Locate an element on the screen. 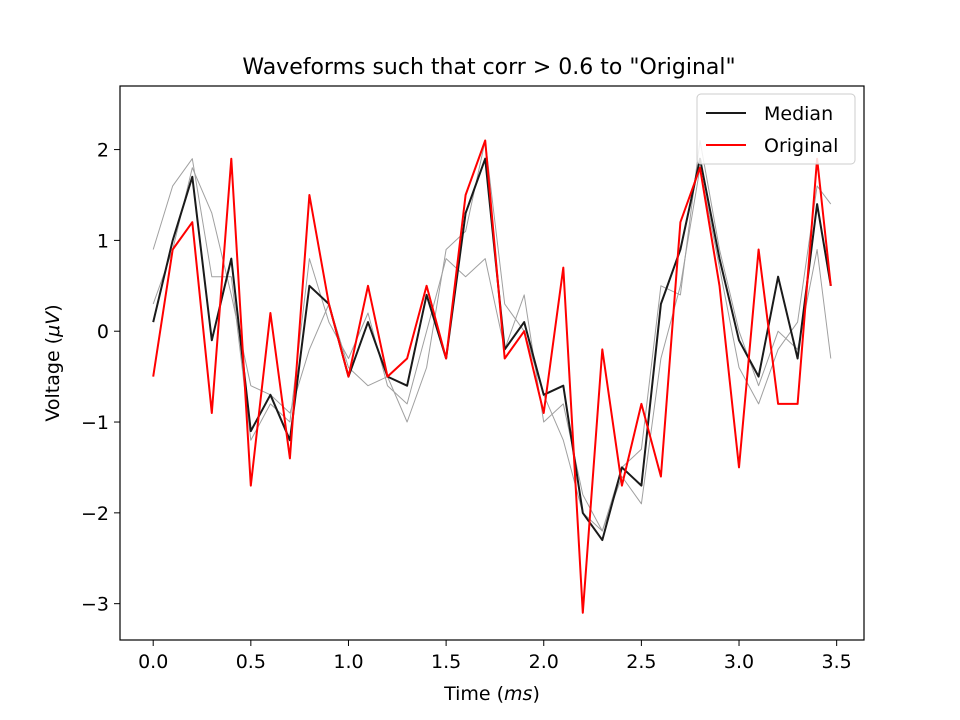  y-tick-label: −3 is located at coordinates (95, 605).